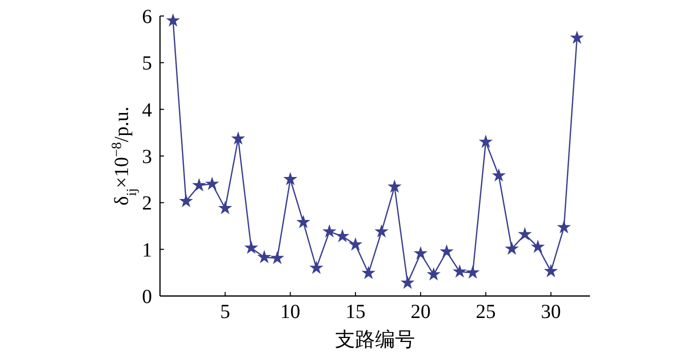 Image resolution: width=700 pixels, height=354 pixels. What do you see at coordinates (420, 312) in the screenshot?
I see `x-tick-label: 20` at bounding box center [420, 312].